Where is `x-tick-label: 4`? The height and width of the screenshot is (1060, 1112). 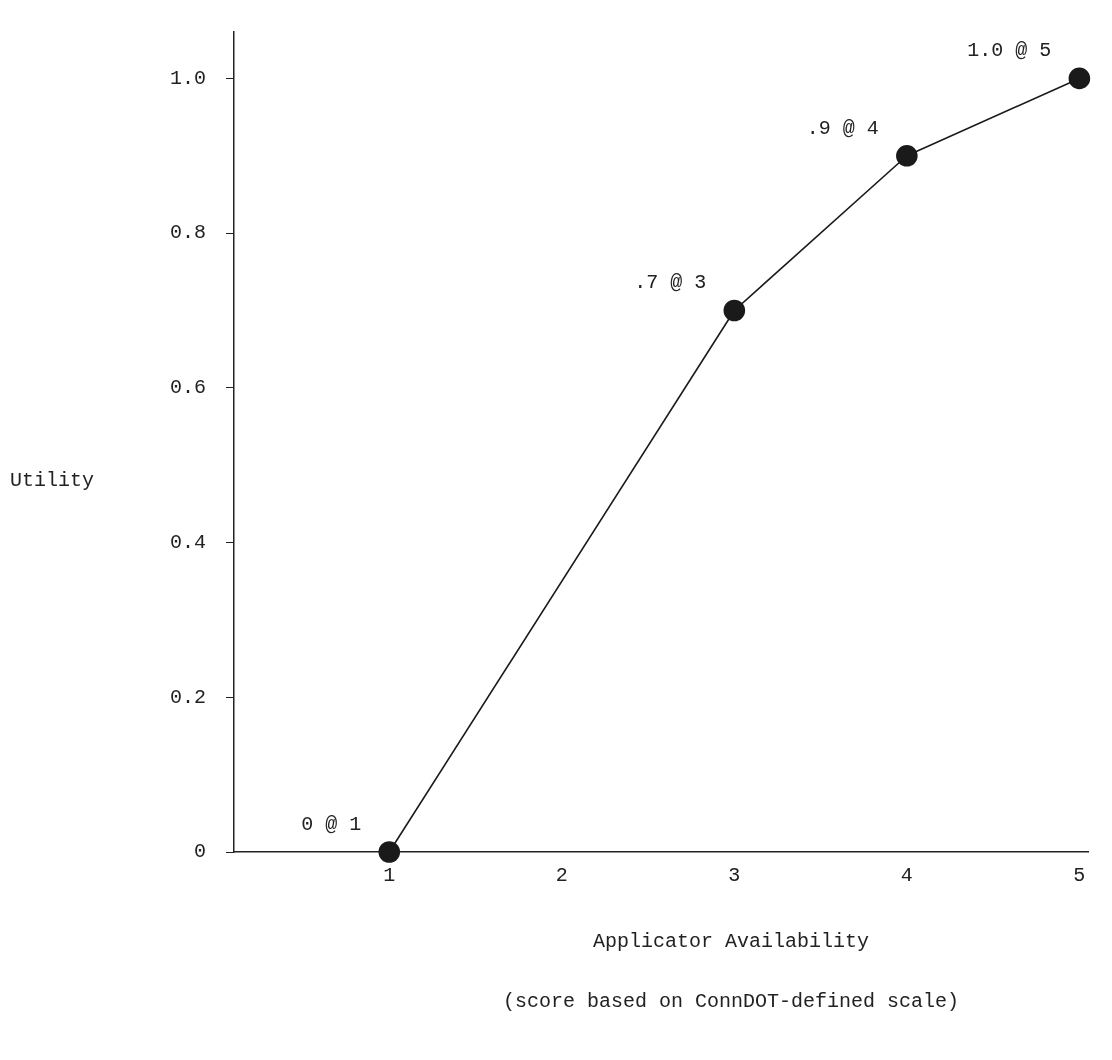 x-tick-label: 4 is located at coordinates (906, 876).